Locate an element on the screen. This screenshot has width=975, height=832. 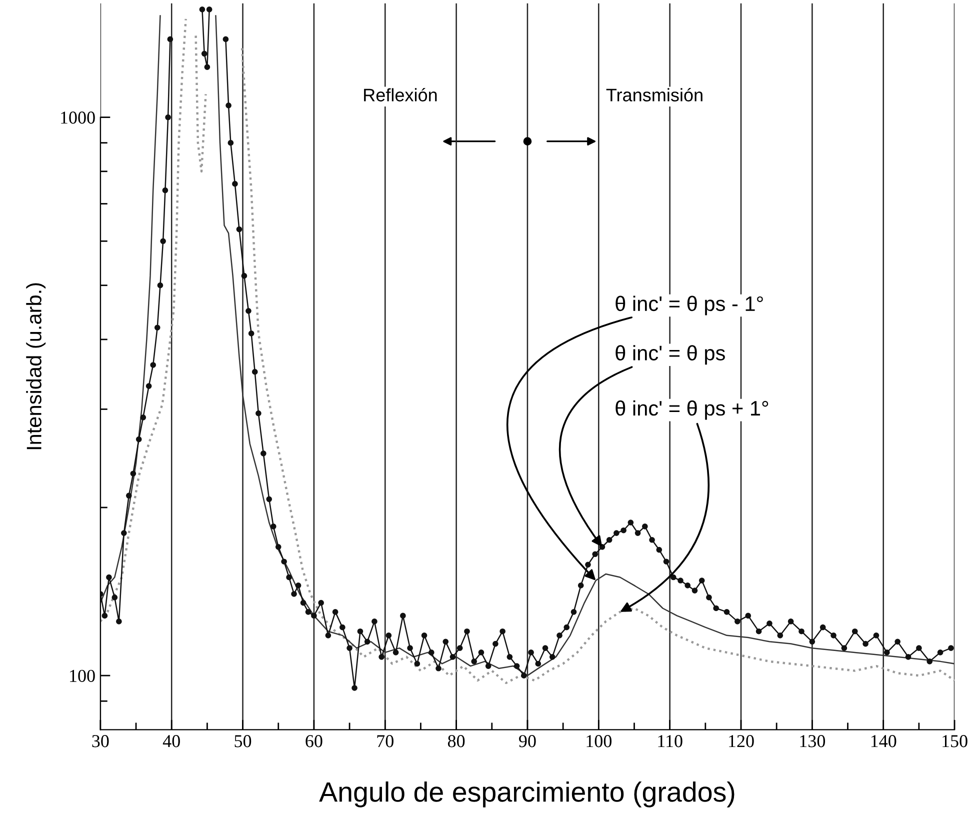
x-tick-label: 50 is located at coordinates (243, 741).